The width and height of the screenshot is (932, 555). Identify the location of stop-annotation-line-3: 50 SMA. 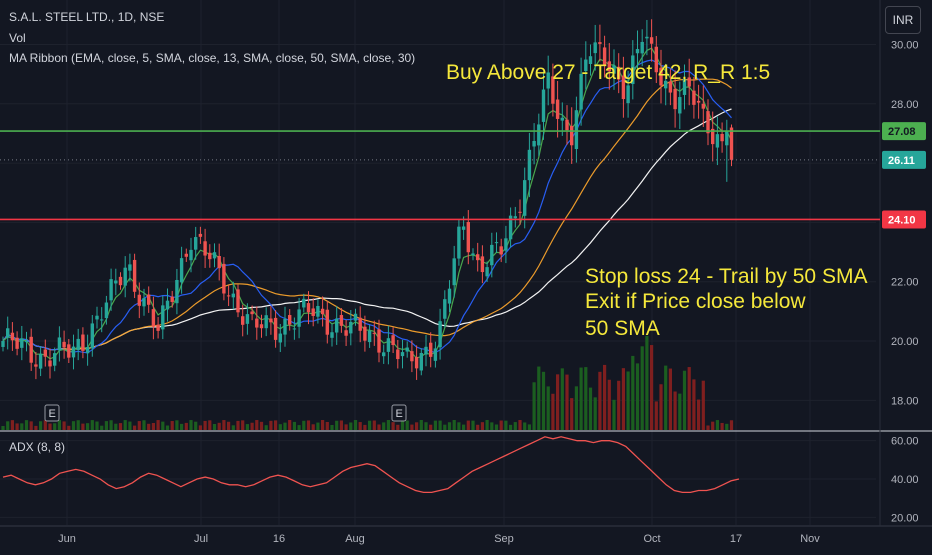
(622, 328).